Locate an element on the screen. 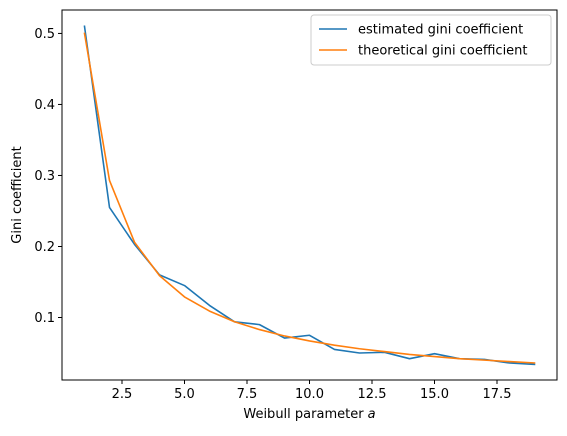 Image resolution: width=567 pixels, height=436 pixels. x-tick-label: 12.5 is located at coordinates (372, 394).